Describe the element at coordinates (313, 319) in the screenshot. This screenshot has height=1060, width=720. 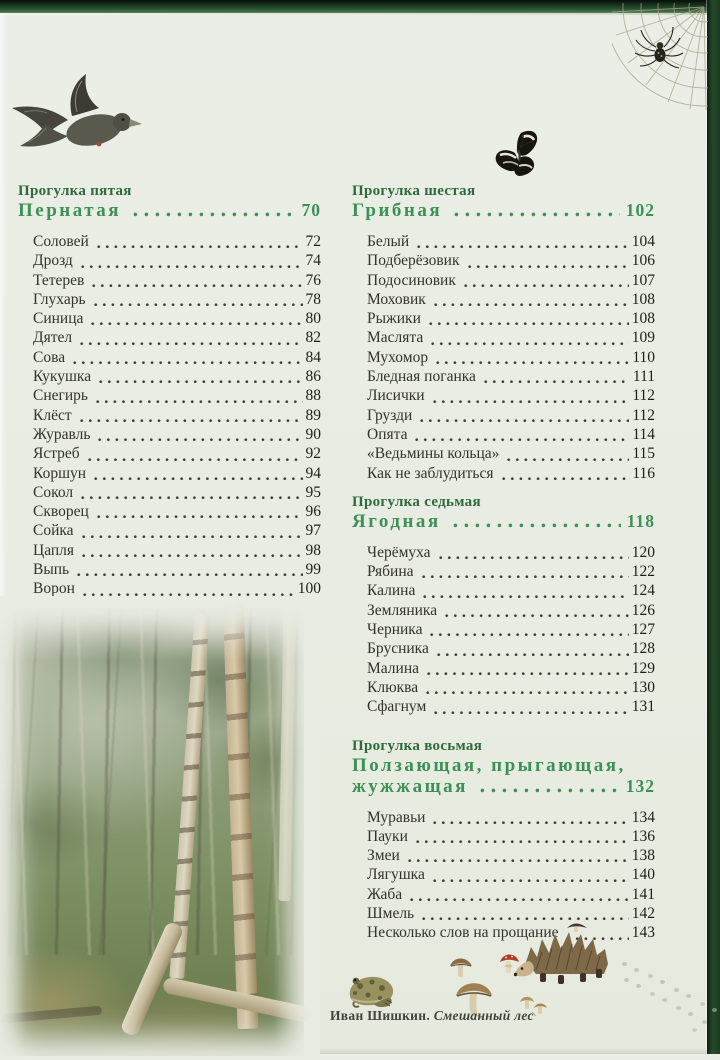
I see `toc-entry-page: 80` at that location.